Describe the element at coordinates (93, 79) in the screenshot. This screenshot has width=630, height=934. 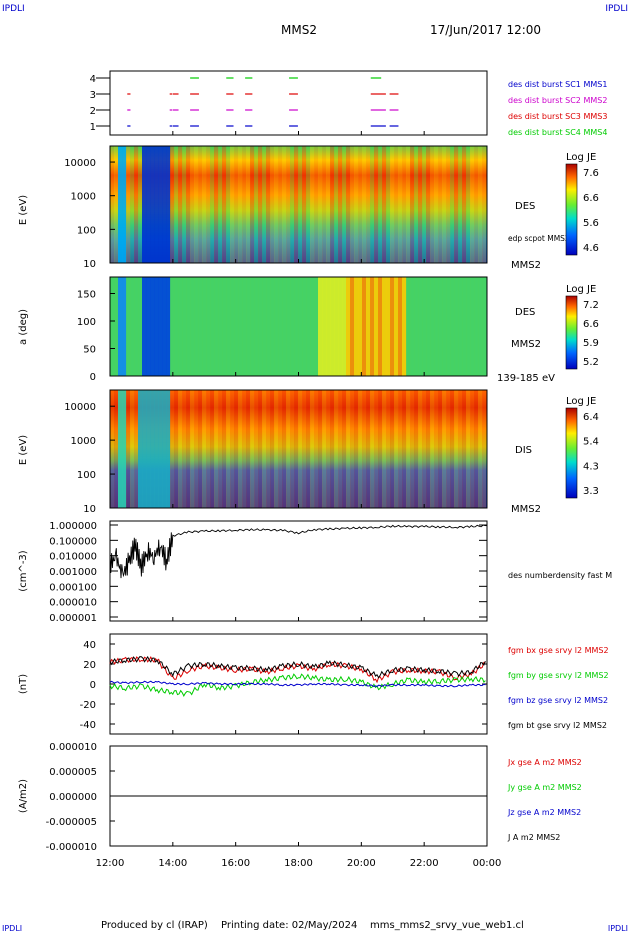
I see `burst-ytick-label: 4` at that location.